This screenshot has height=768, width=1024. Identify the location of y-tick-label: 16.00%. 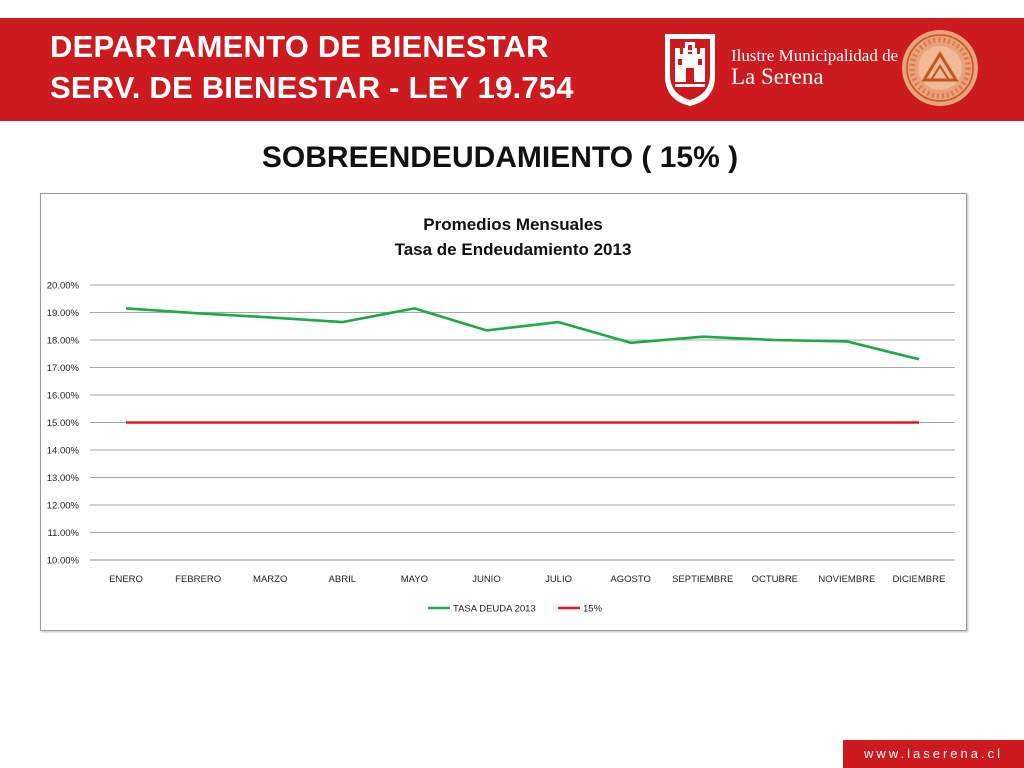
(63, 396).